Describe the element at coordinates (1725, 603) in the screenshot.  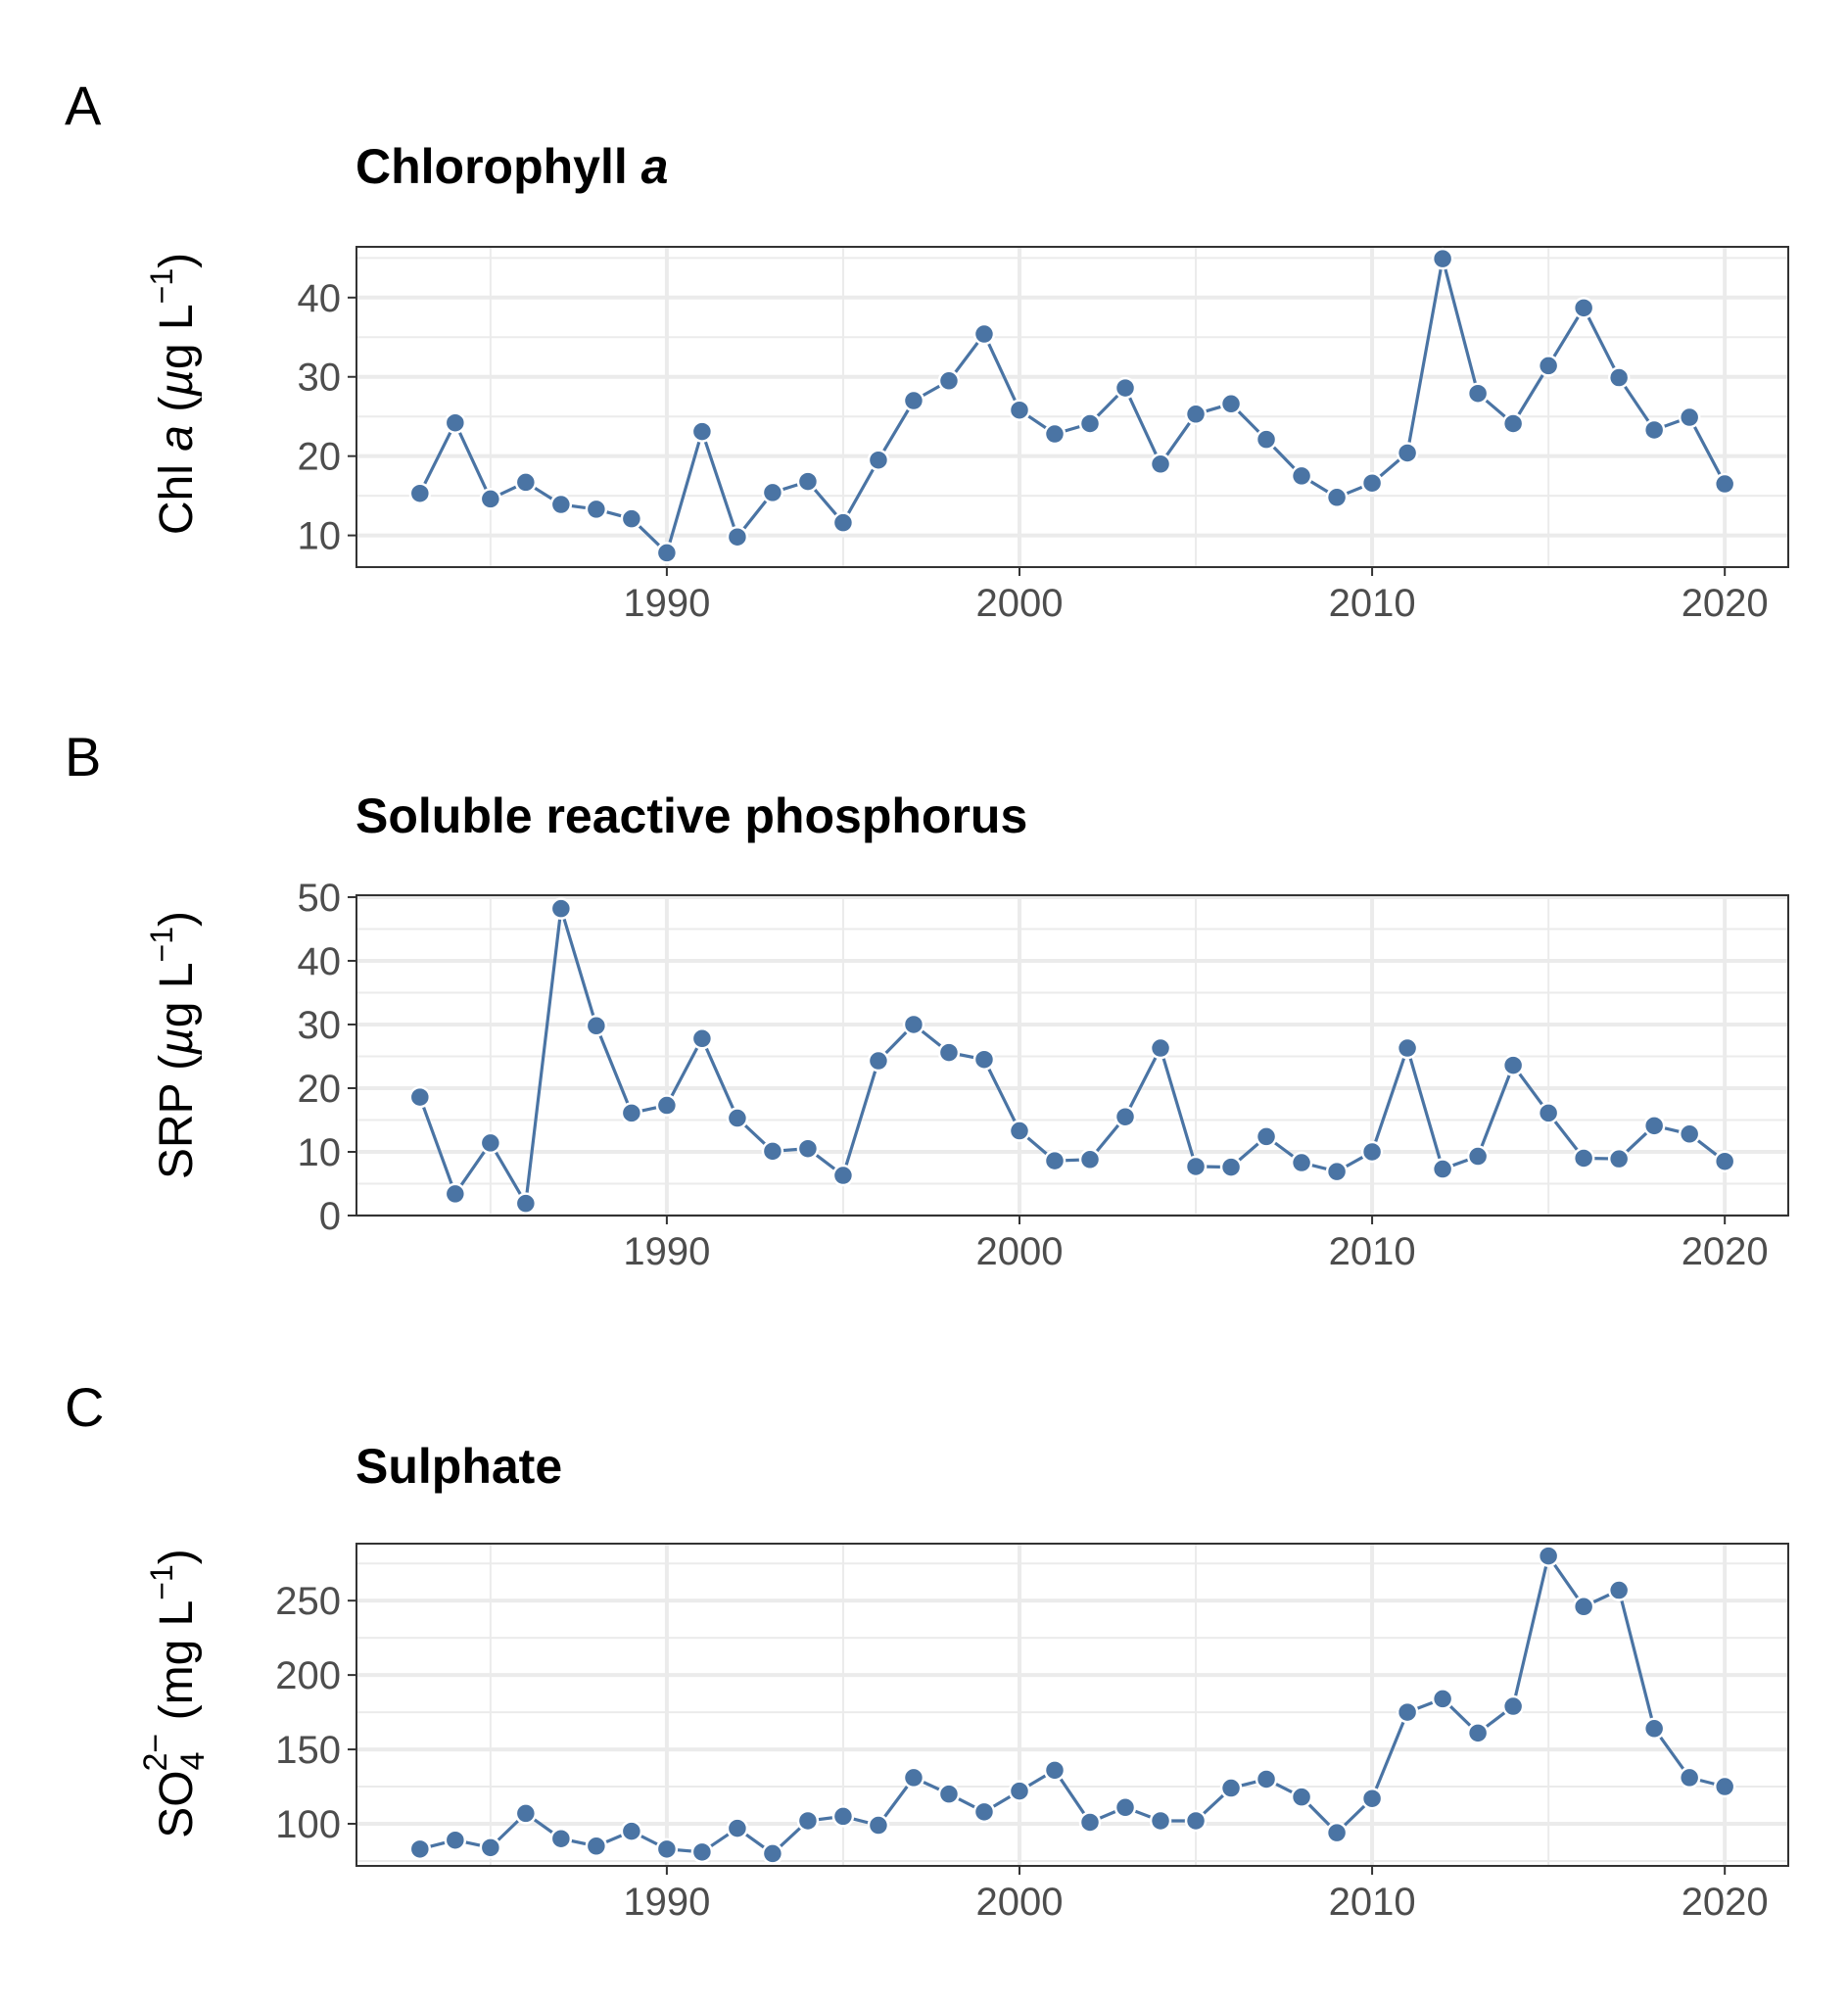
I see `panel-a-x-tick-label: 2020` at that location.